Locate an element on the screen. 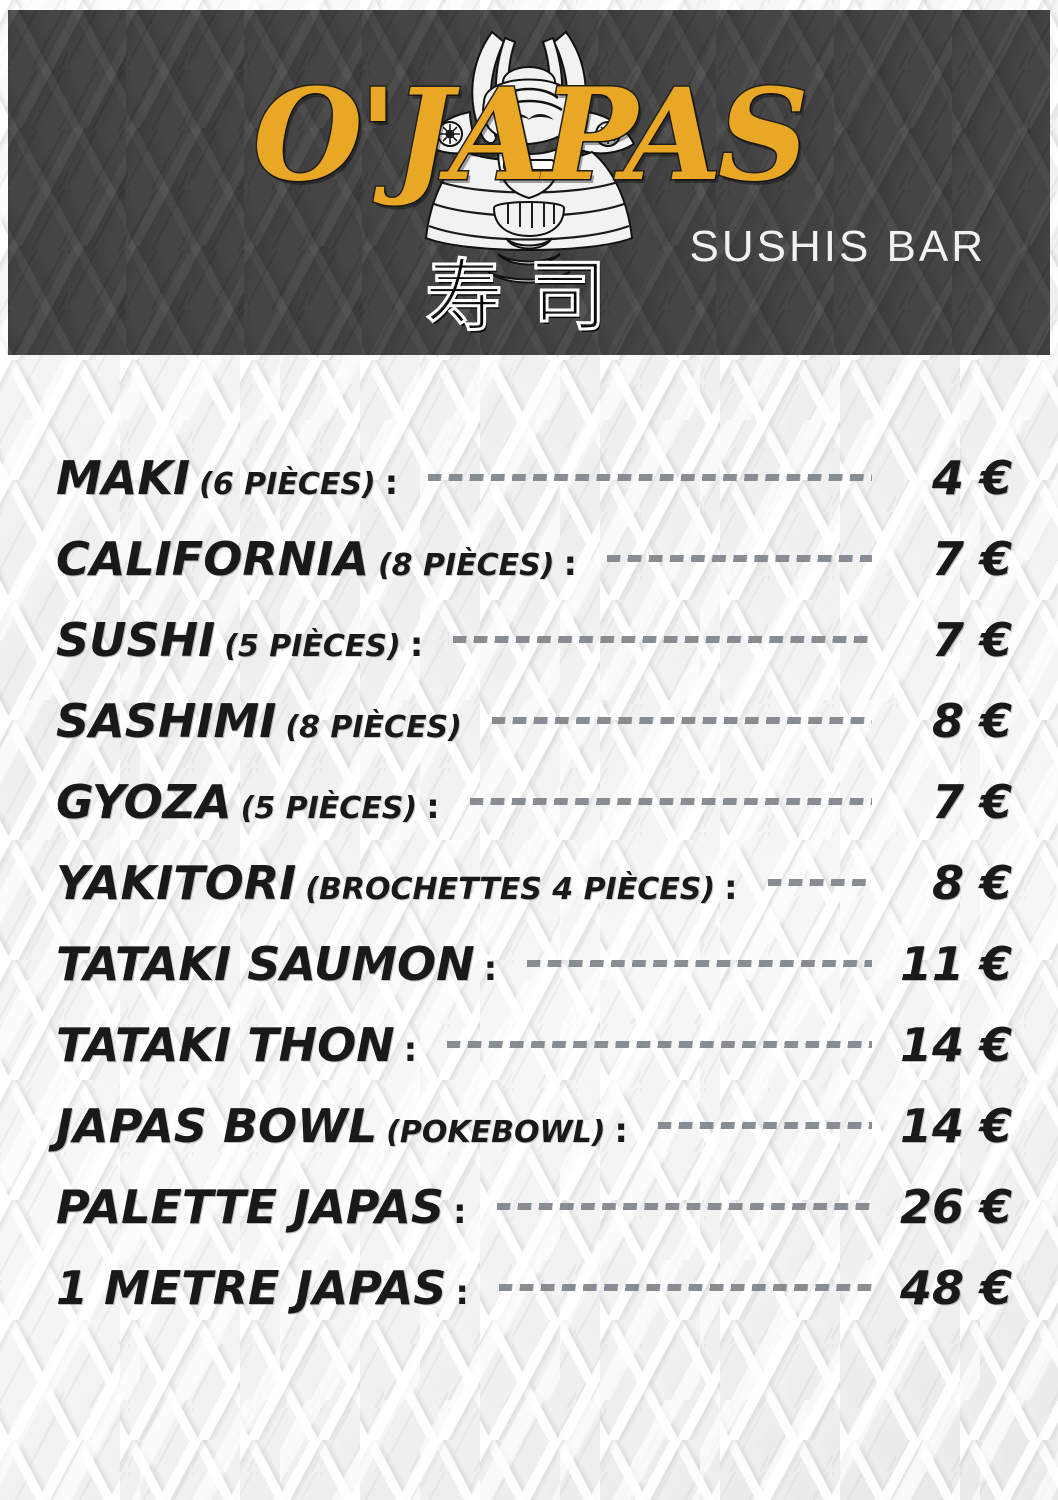 The width and height of the screenshot is (1058, 1500). menu-item-name: 1 METRE JAPAS is located at coordinates (251, 1288).